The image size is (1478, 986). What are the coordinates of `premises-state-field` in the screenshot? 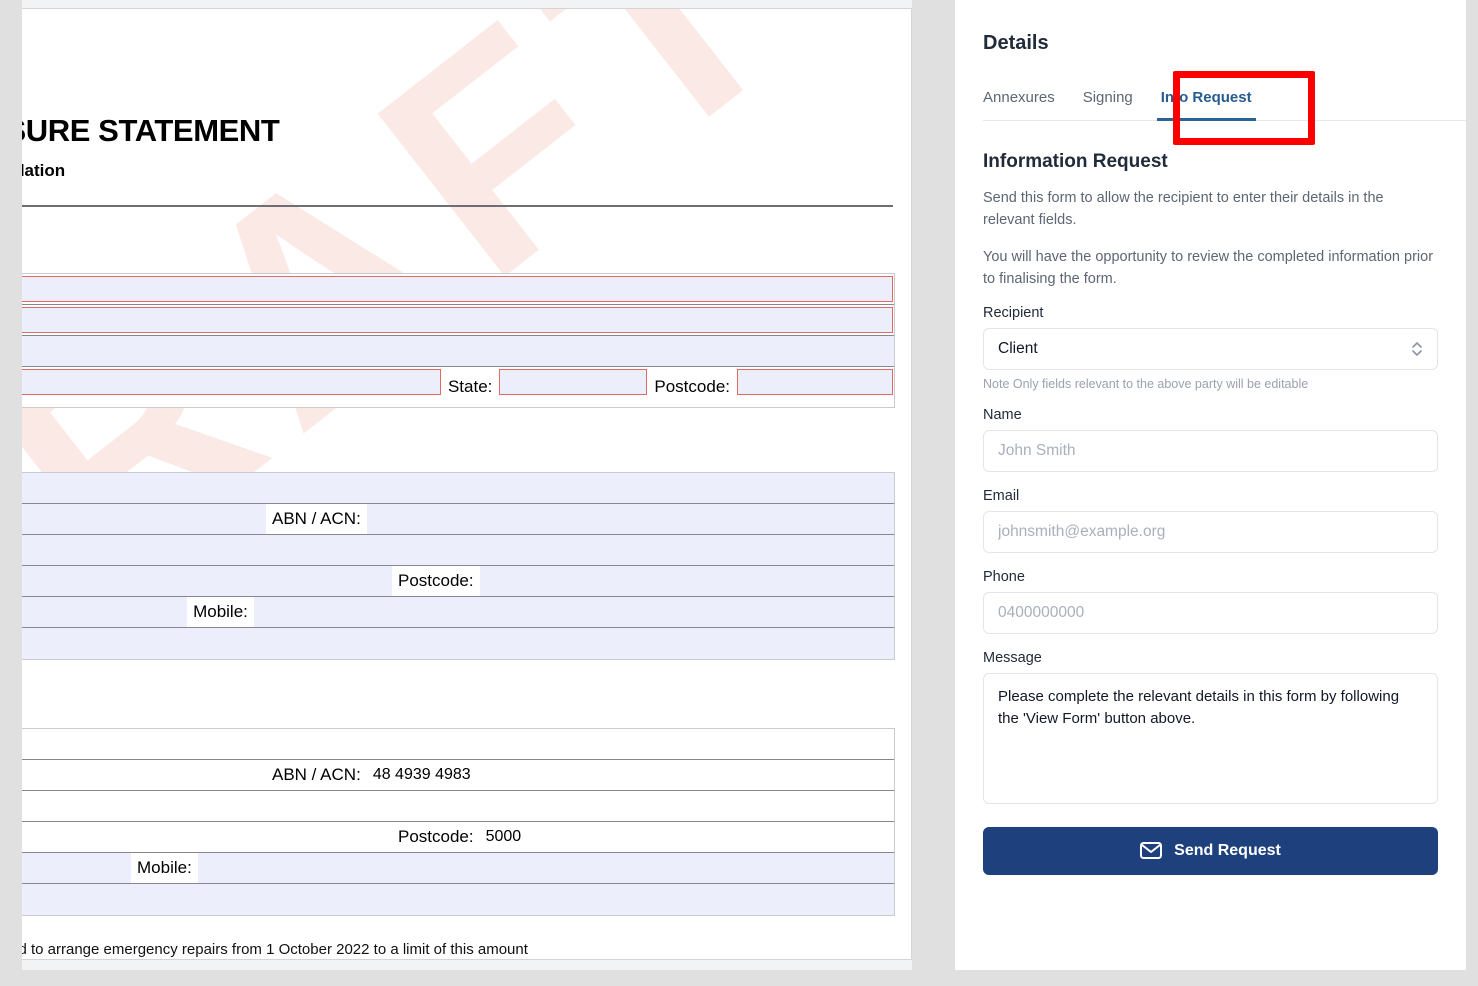 It's located at (573, 382).